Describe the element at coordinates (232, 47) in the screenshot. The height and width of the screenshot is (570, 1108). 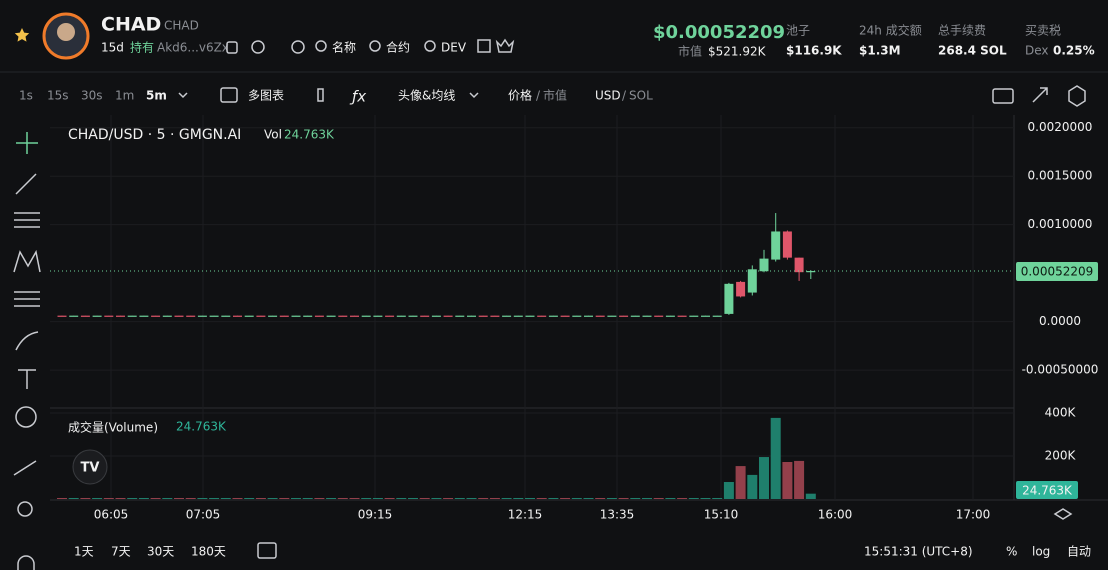
I see `copy-icon` at that location.